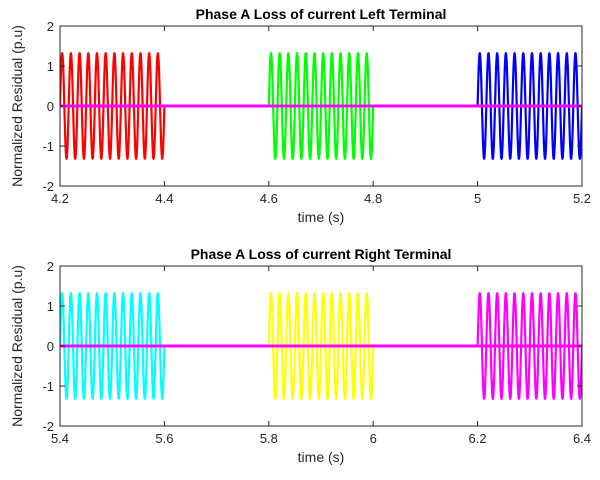 The width and height of the screenshot is (600, 480). I want to click on x-tick-label: 4.6, so click(269, 198).